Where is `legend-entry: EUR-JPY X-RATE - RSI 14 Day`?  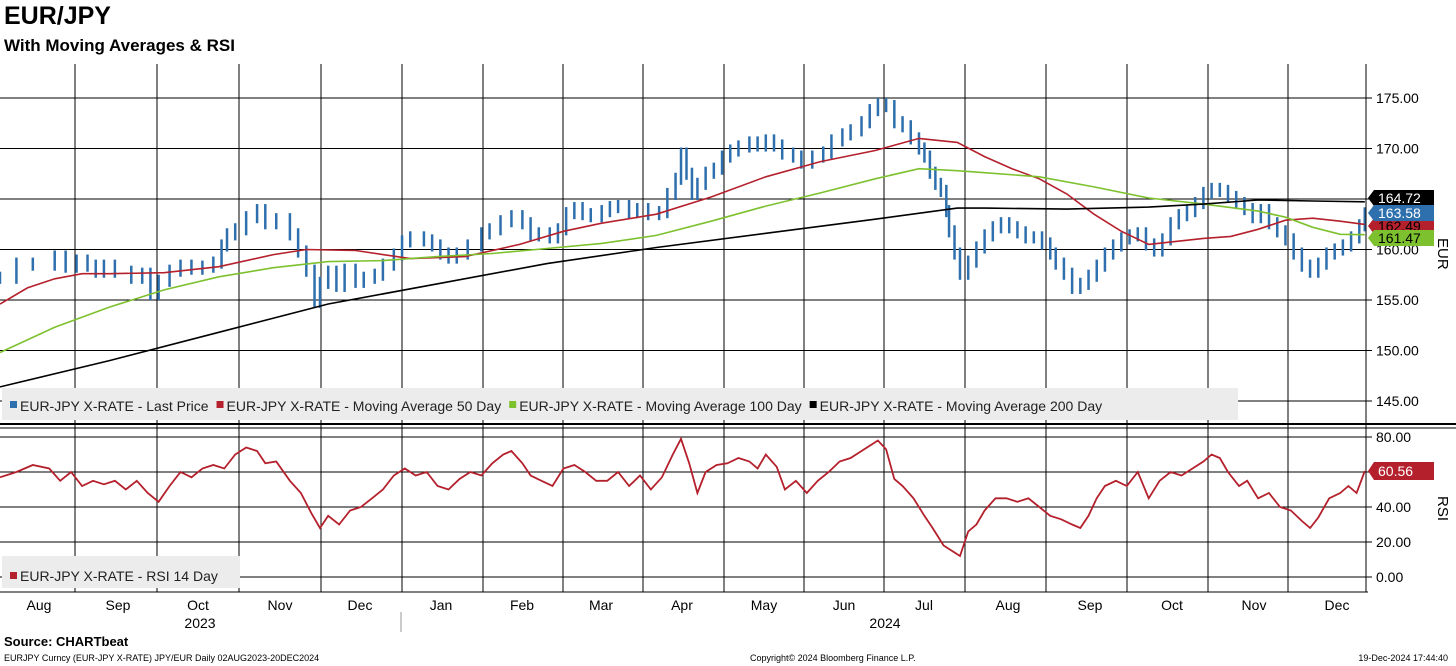
legend-entry: EUR-JPY X-RATE - RSI 14 Day is located at coordinates (119, 576).